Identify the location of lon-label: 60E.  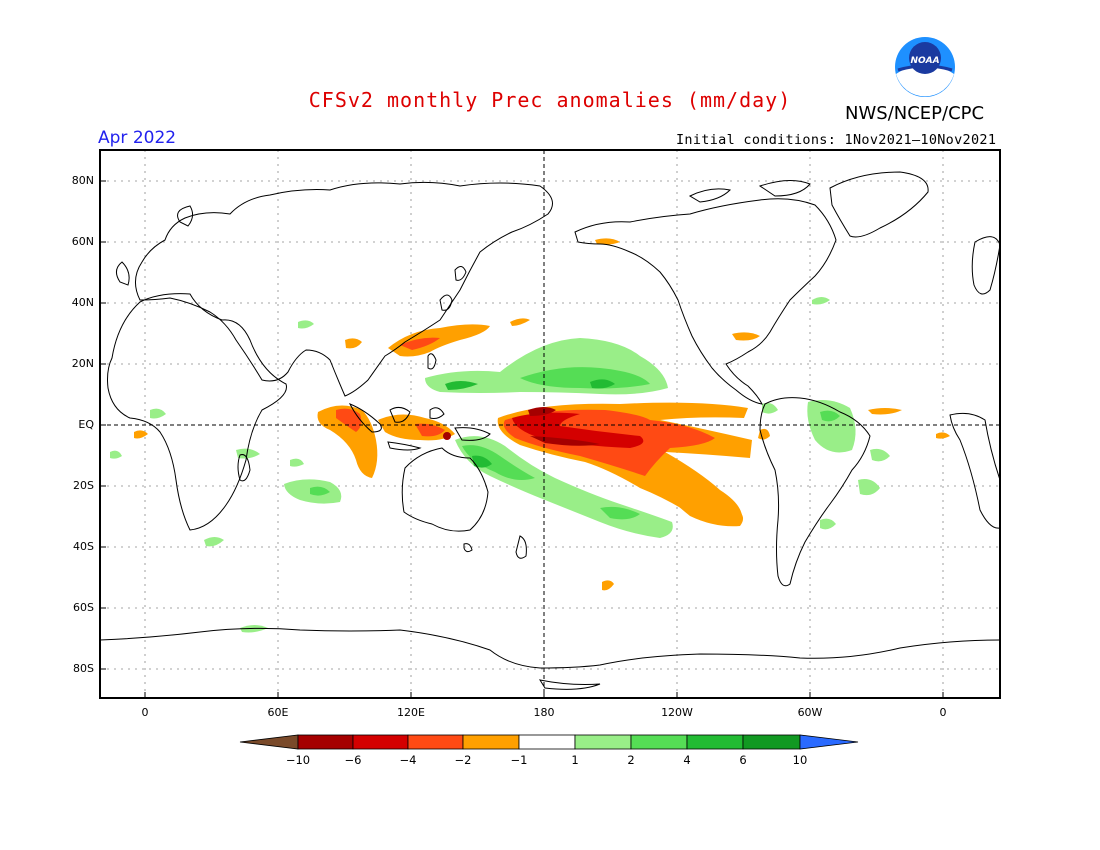
(278, 712).